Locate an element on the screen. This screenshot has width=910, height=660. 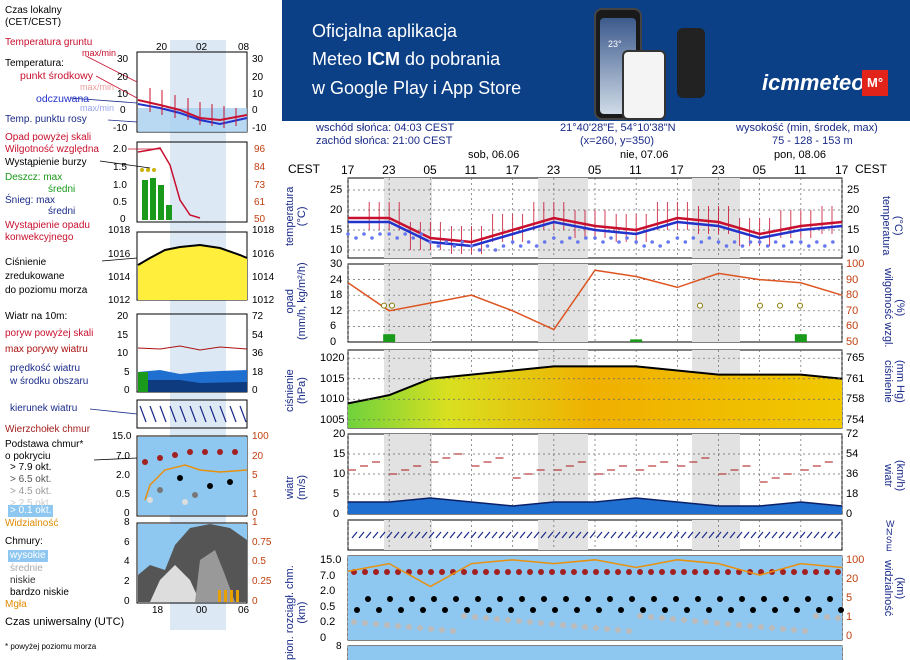
wind-right-tick: 36 is located at coordinates (258, 353).